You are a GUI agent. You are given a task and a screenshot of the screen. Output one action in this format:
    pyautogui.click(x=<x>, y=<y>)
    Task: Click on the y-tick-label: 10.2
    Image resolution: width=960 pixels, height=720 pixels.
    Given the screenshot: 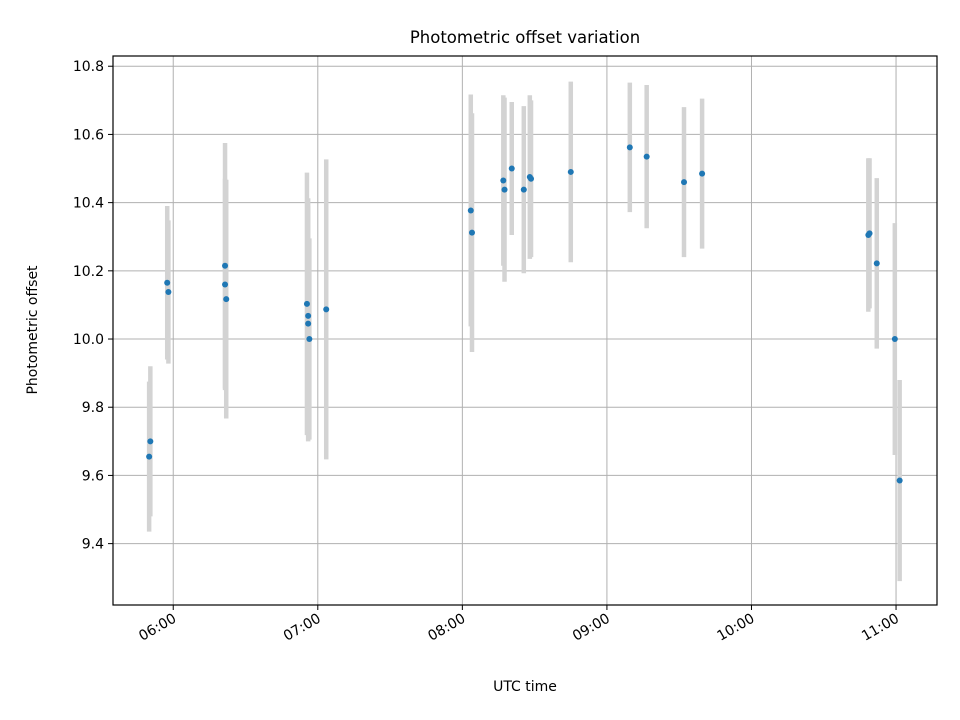 What is the action you would take?
    pyautogui.click(x=88, y=272)
    